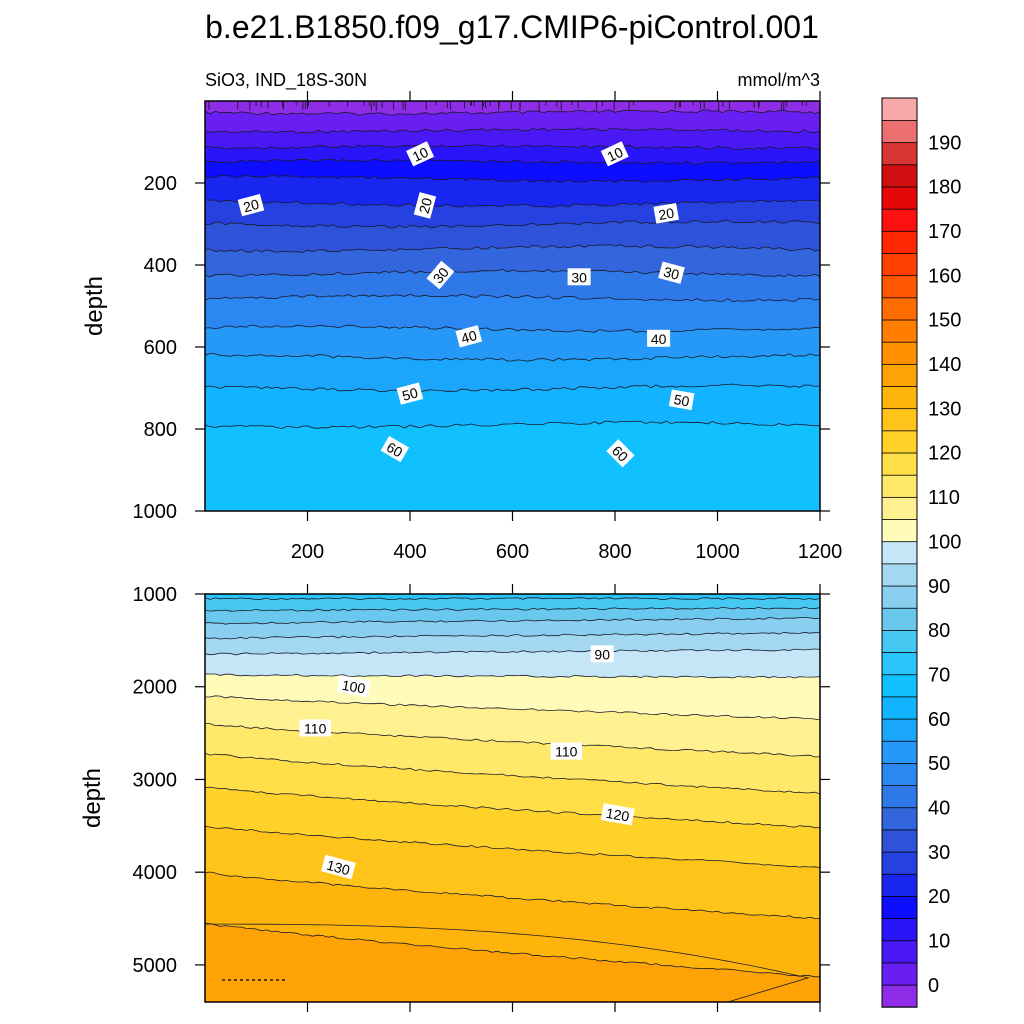 The image size is (1024, 1024). Describe the element at coordinates (944, 454) in the screenshot. I see `colorbar-label: 120` at that location.